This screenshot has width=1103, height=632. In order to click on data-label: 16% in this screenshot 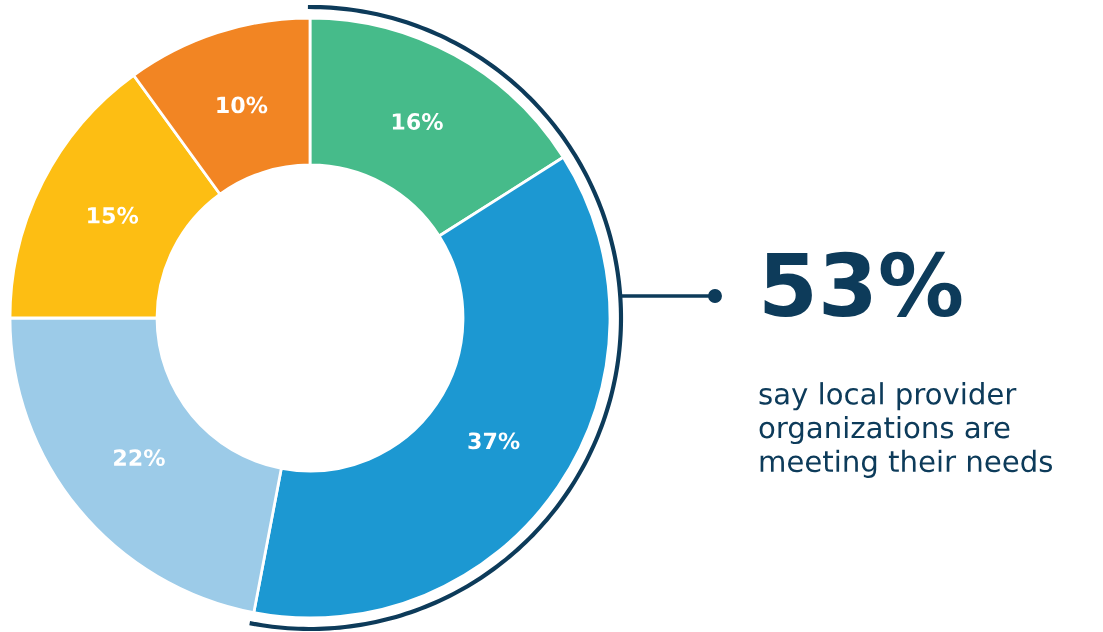, I will do `click(417, 121)`.